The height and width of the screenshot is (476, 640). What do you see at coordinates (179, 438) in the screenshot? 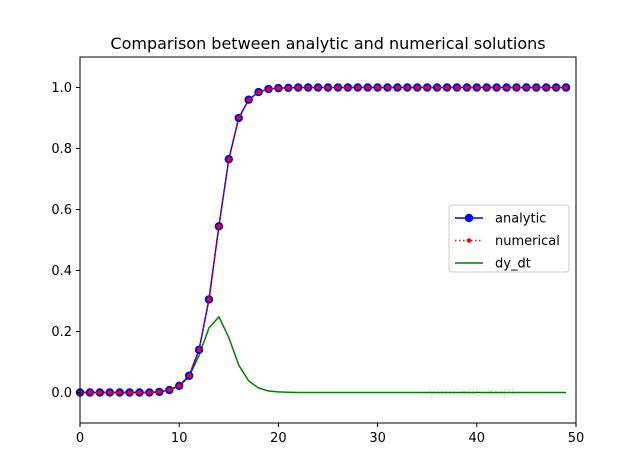
I see `x-tick-label: 10` at bounding box center [179, 438].